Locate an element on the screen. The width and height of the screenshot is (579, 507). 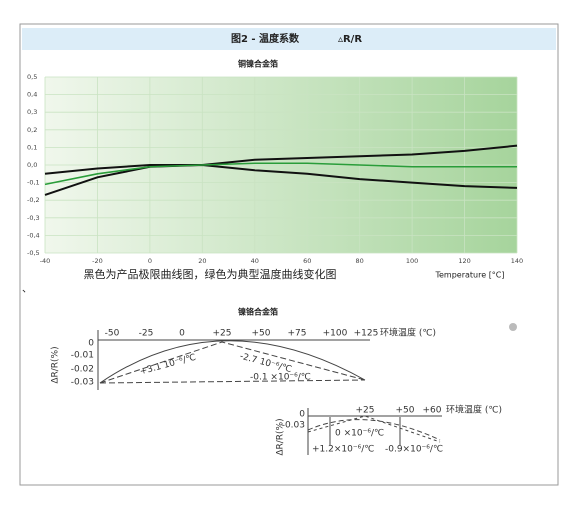
x-tick-label: 40 is located at coordinates (255, 261).